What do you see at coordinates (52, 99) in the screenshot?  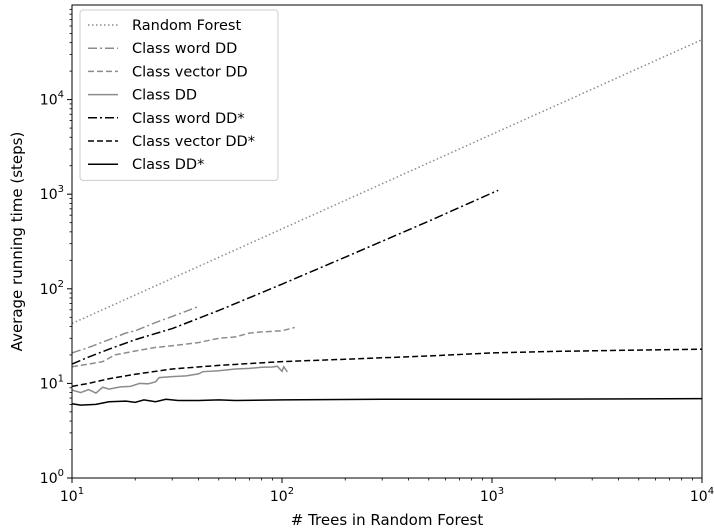 I see `y-tick-label: 10⁴` at bounding box center [52, 99].